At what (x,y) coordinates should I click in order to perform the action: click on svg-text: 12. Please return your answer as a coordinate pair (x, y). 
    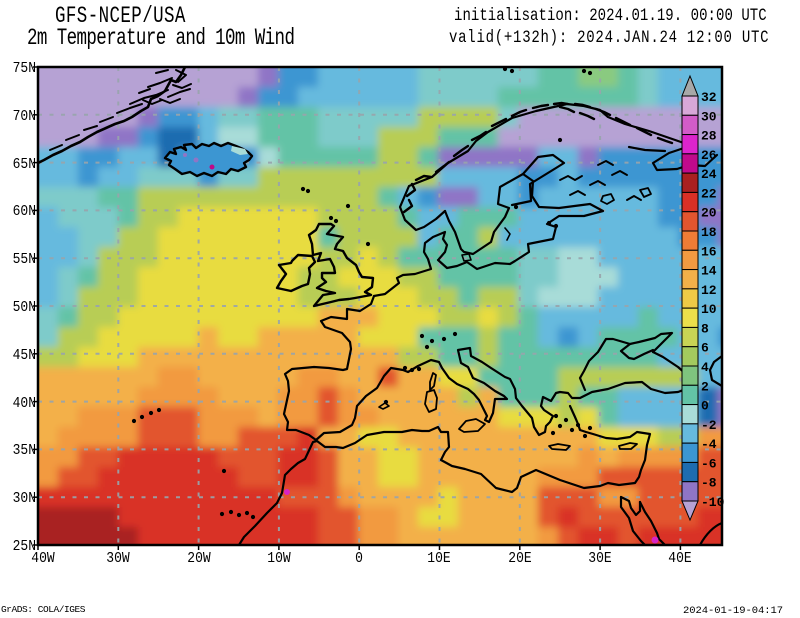
    Looking at the image, I should click on (709, 290).